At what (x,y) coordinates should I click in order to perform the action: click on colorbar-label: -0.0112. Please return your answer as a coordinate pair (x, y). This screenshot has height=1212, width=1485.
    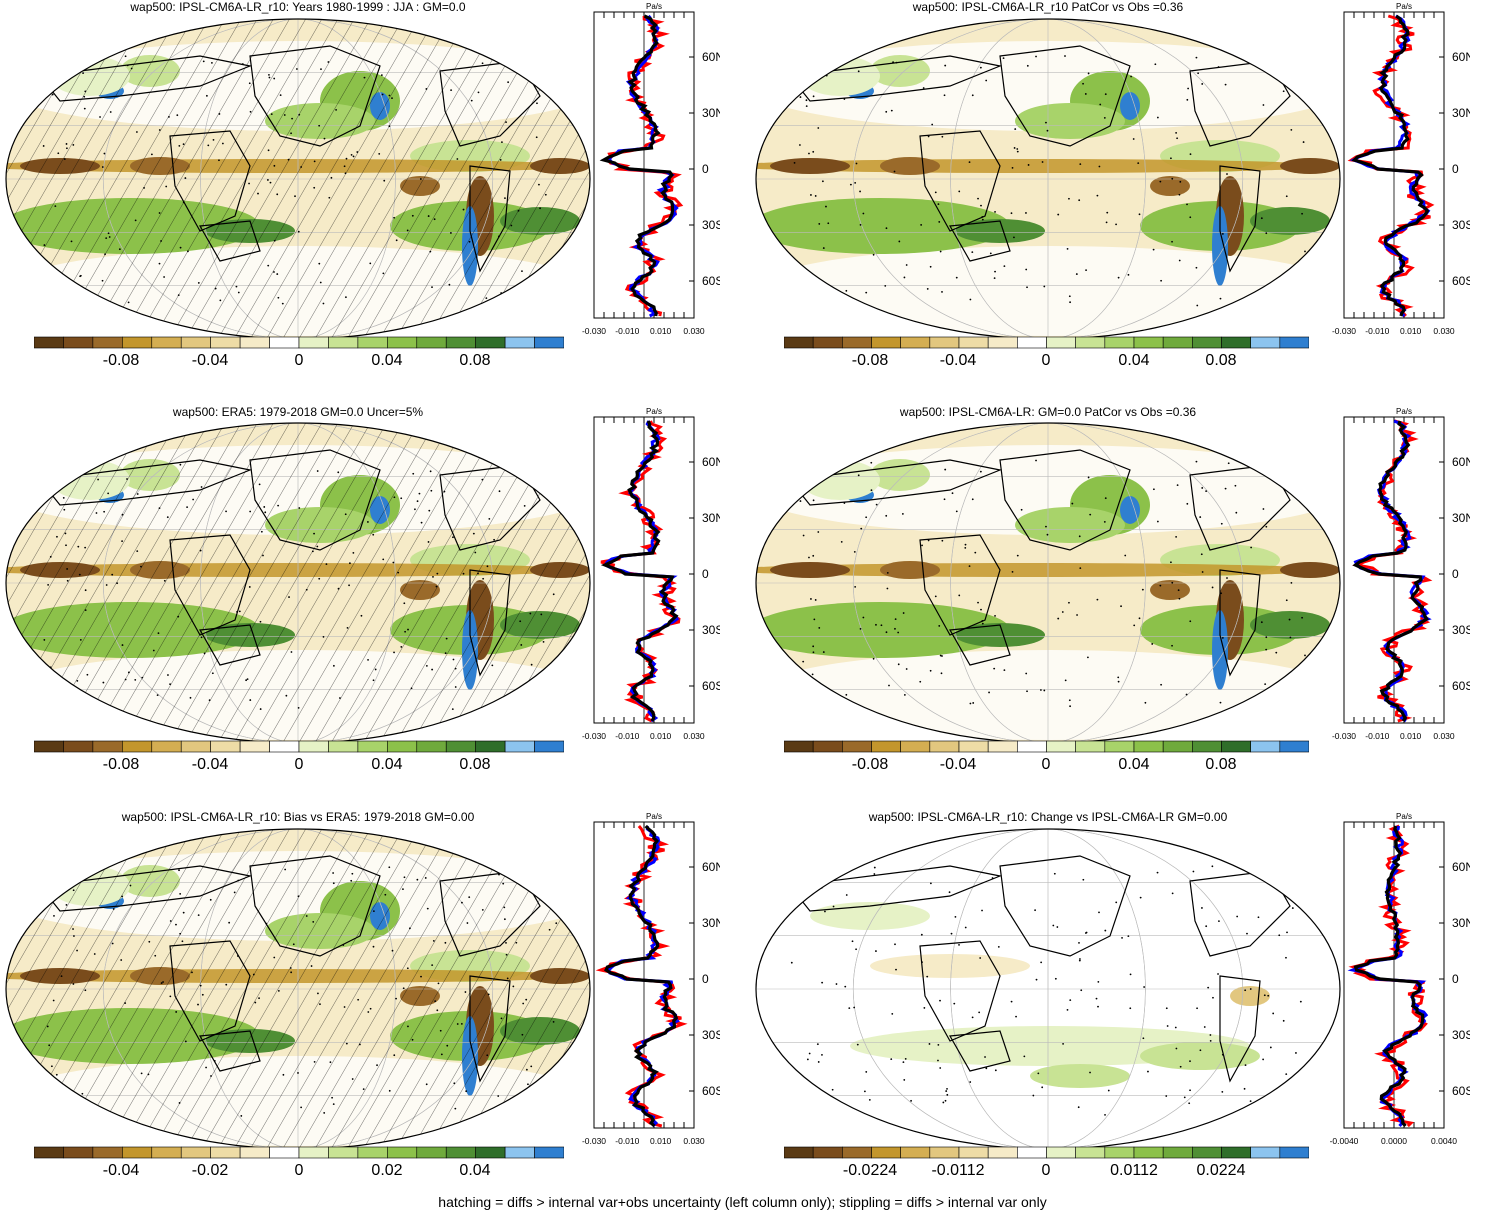
    Looking at the image, I should click on (958, 1170).